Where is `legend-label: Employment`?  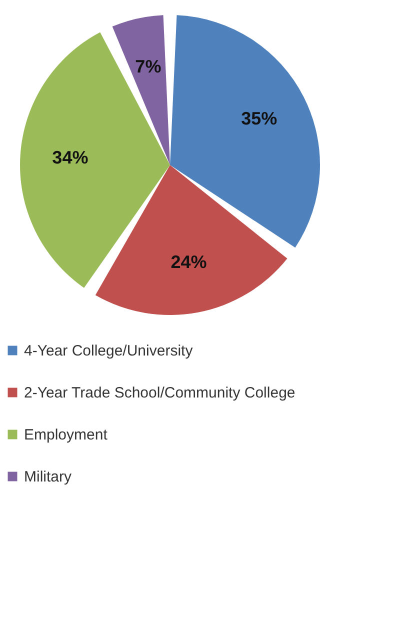 legend-label: Employment is located at coordinates (66, 435).